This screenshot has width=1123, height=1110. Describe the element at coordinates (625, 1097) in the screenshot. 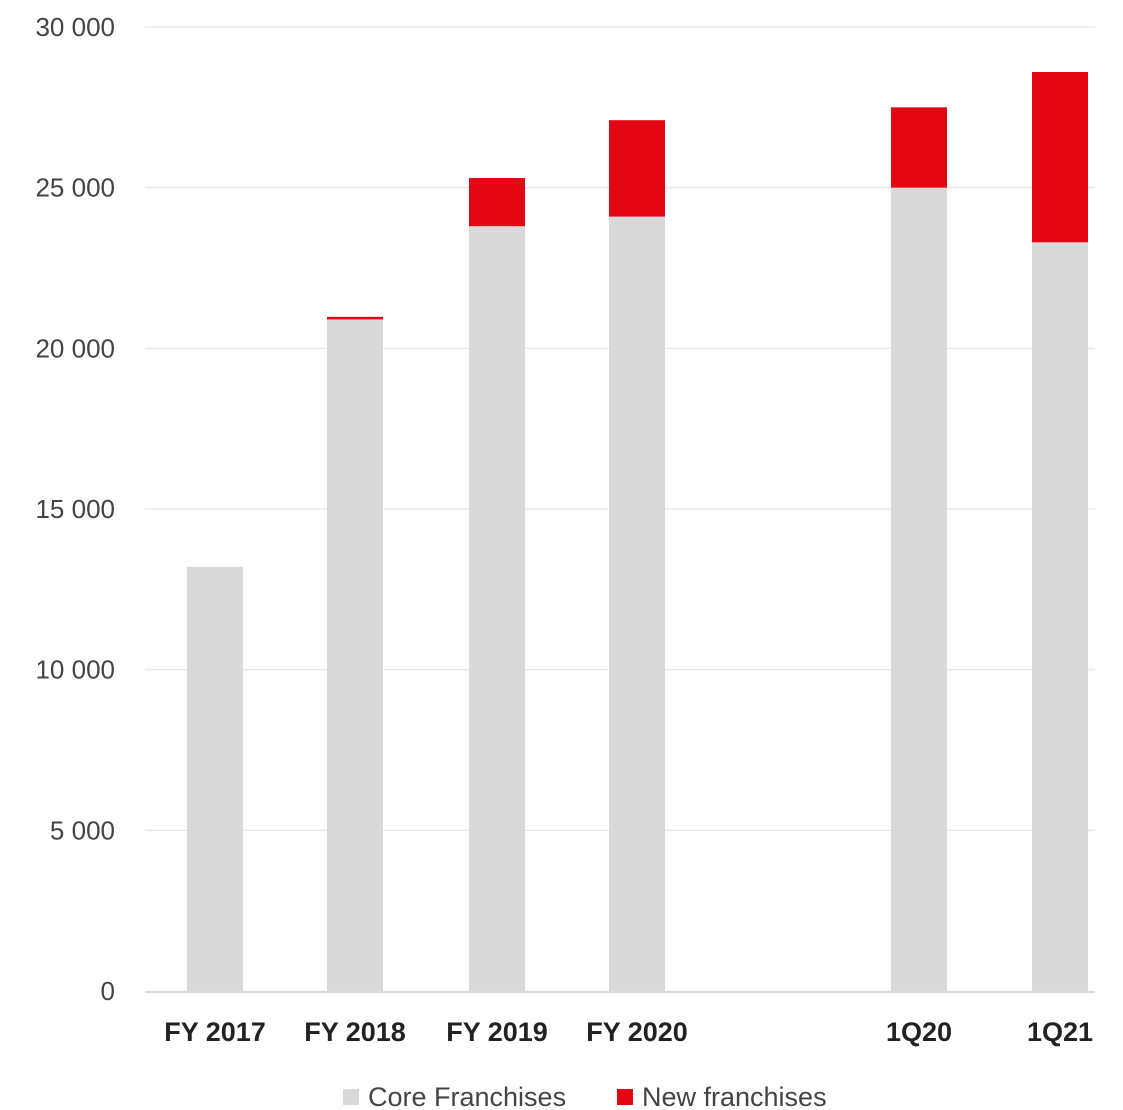

I see `legend-swatch-new-franchises` at that location.